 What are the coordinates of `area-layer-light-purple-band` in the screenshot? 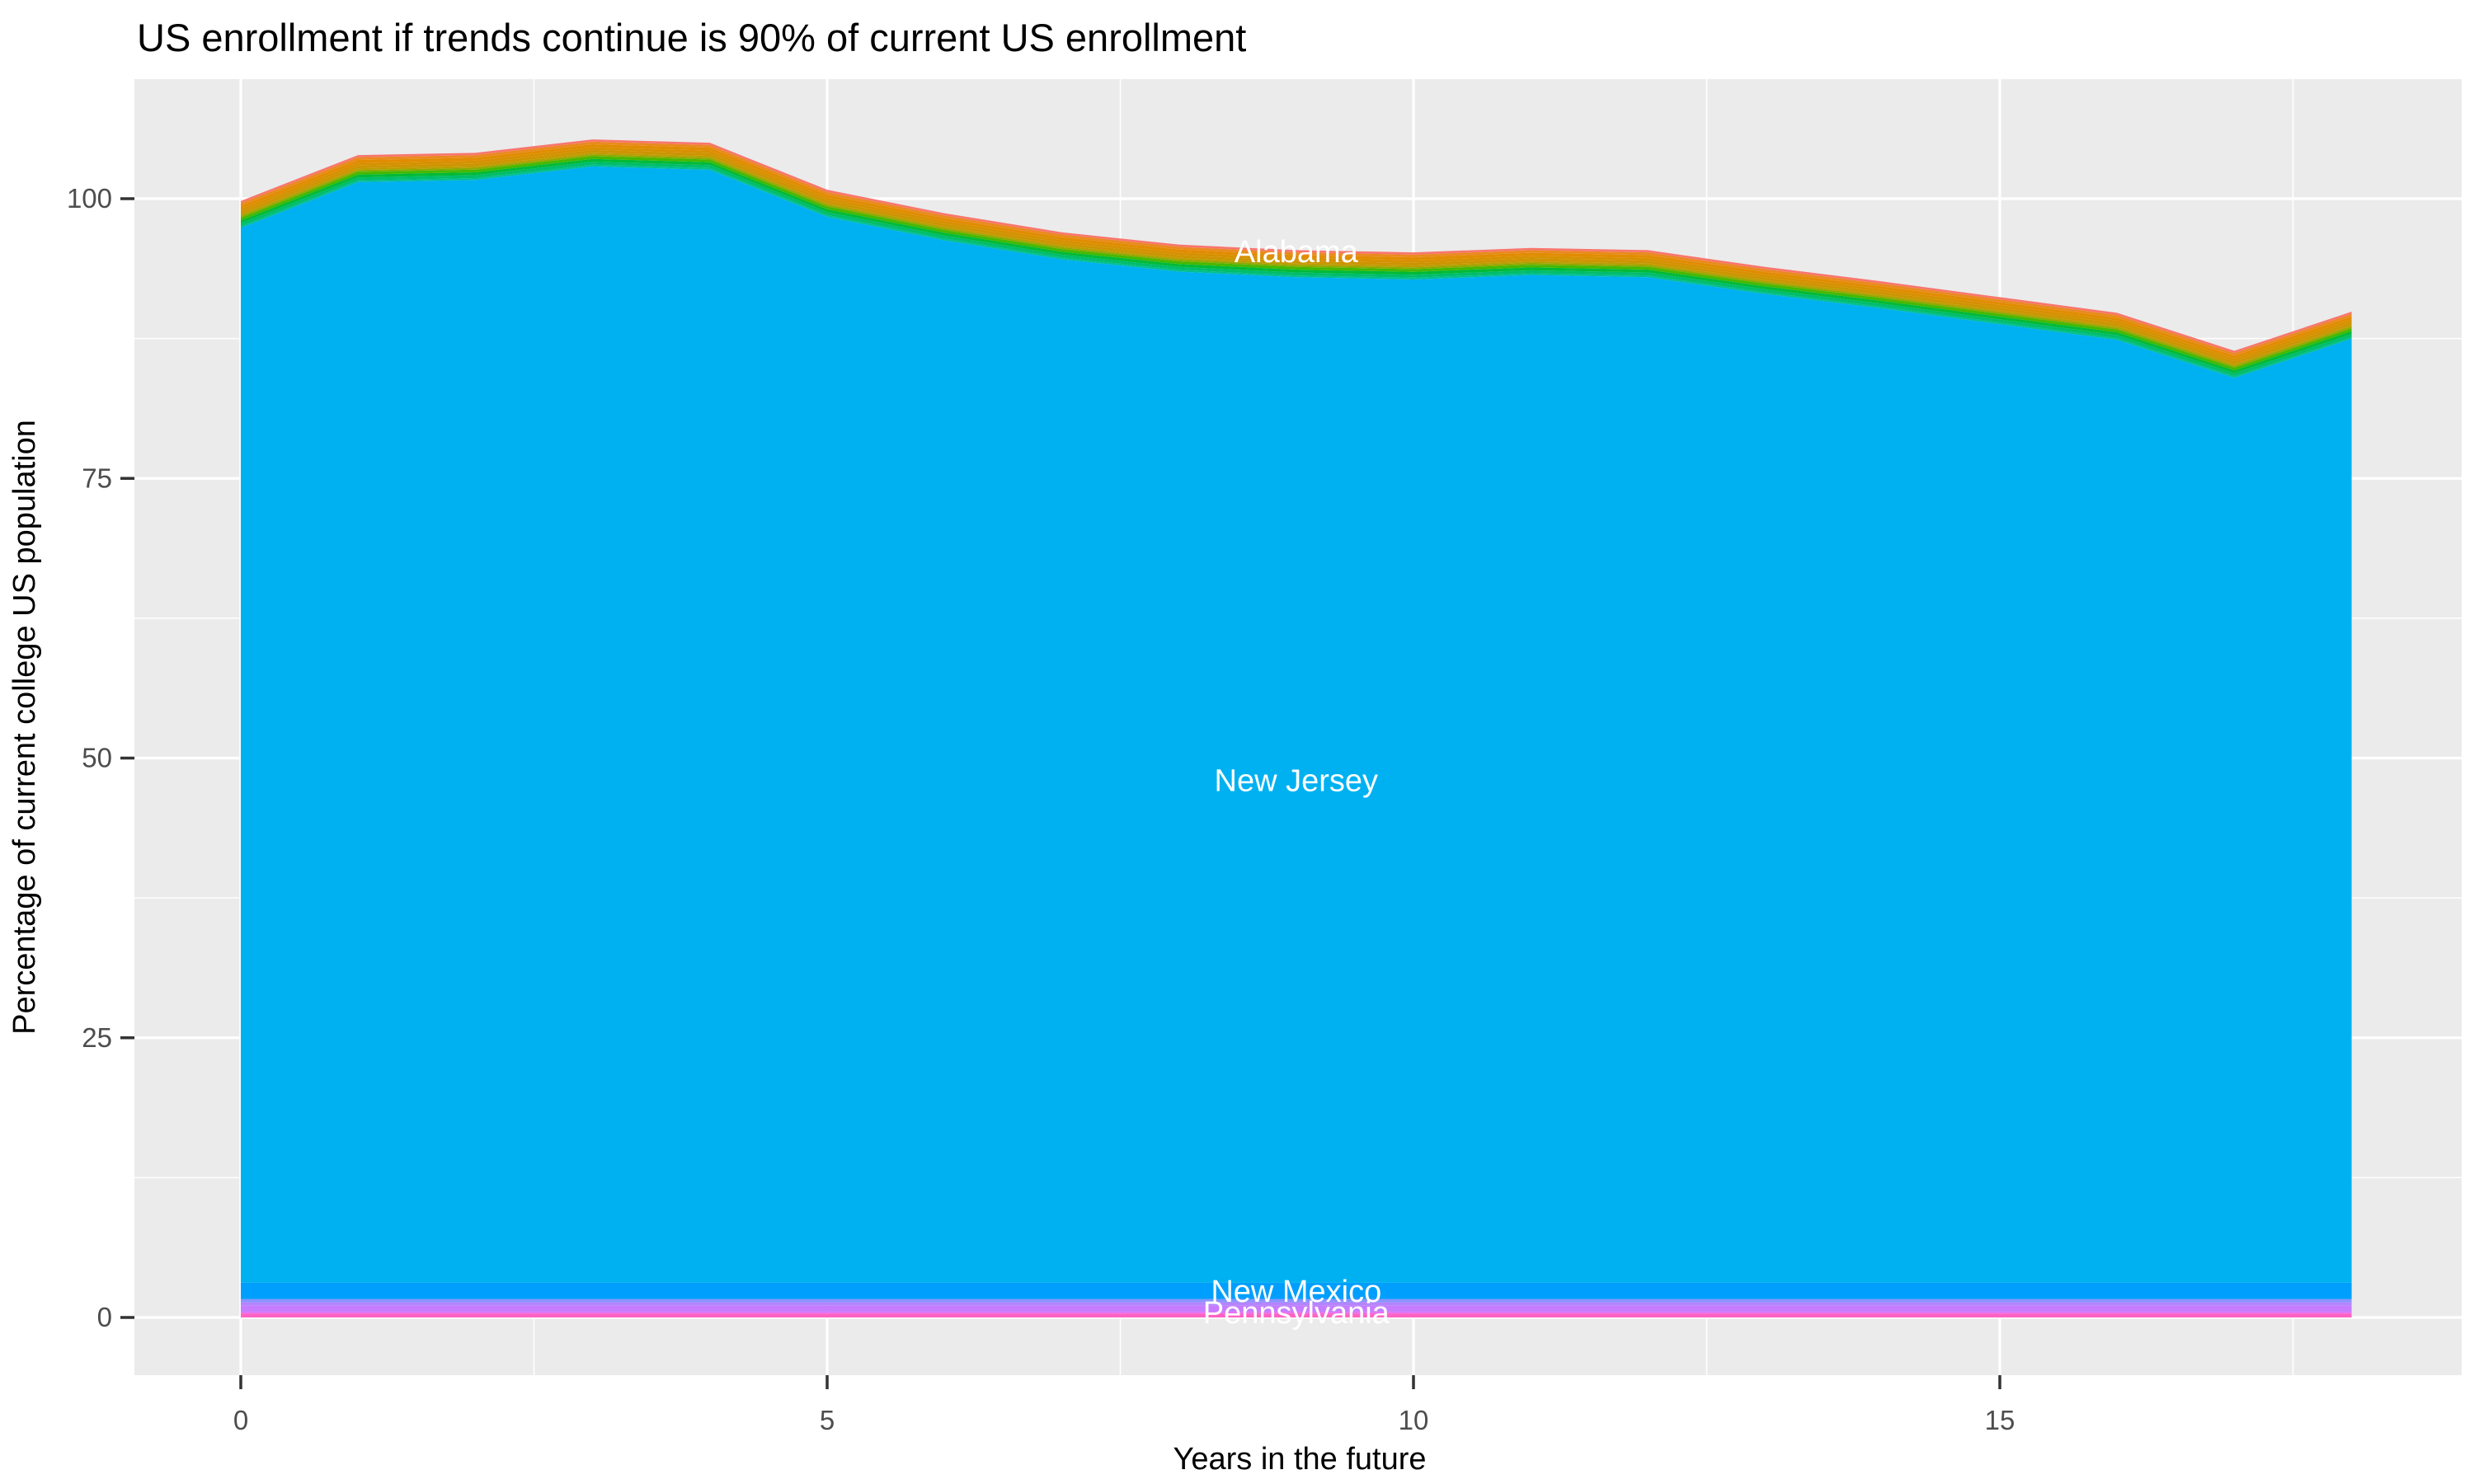 It's located at (1296, 1304).